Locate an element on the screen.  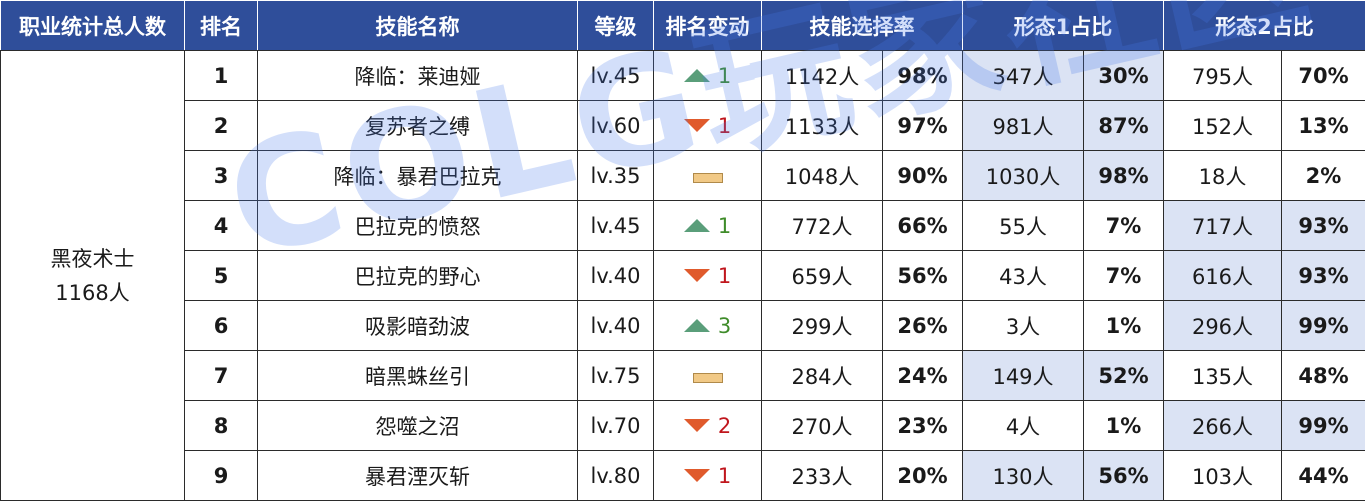
select-pct-cell: 97% is located at coordinates (923, 126).